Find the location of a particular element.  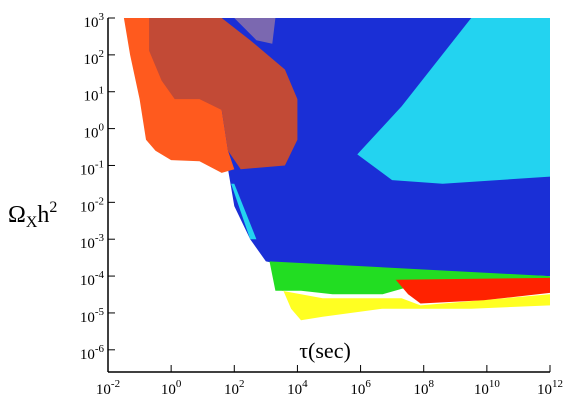

x-axis-label: τ(sec) is located at coordinates (325, 350).